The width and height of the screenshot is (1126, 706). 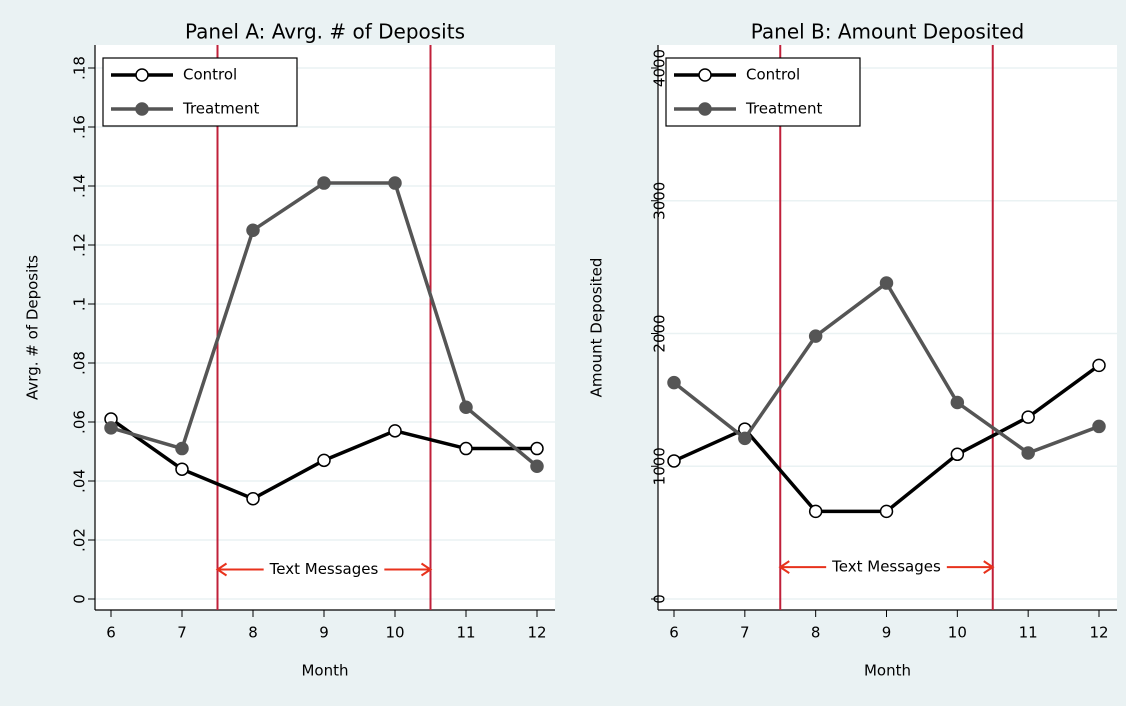 What do you see at coordinates (660, 68) in the screenshot?
I see `y-tick-label: 4000` at bounding box center [660, 68].